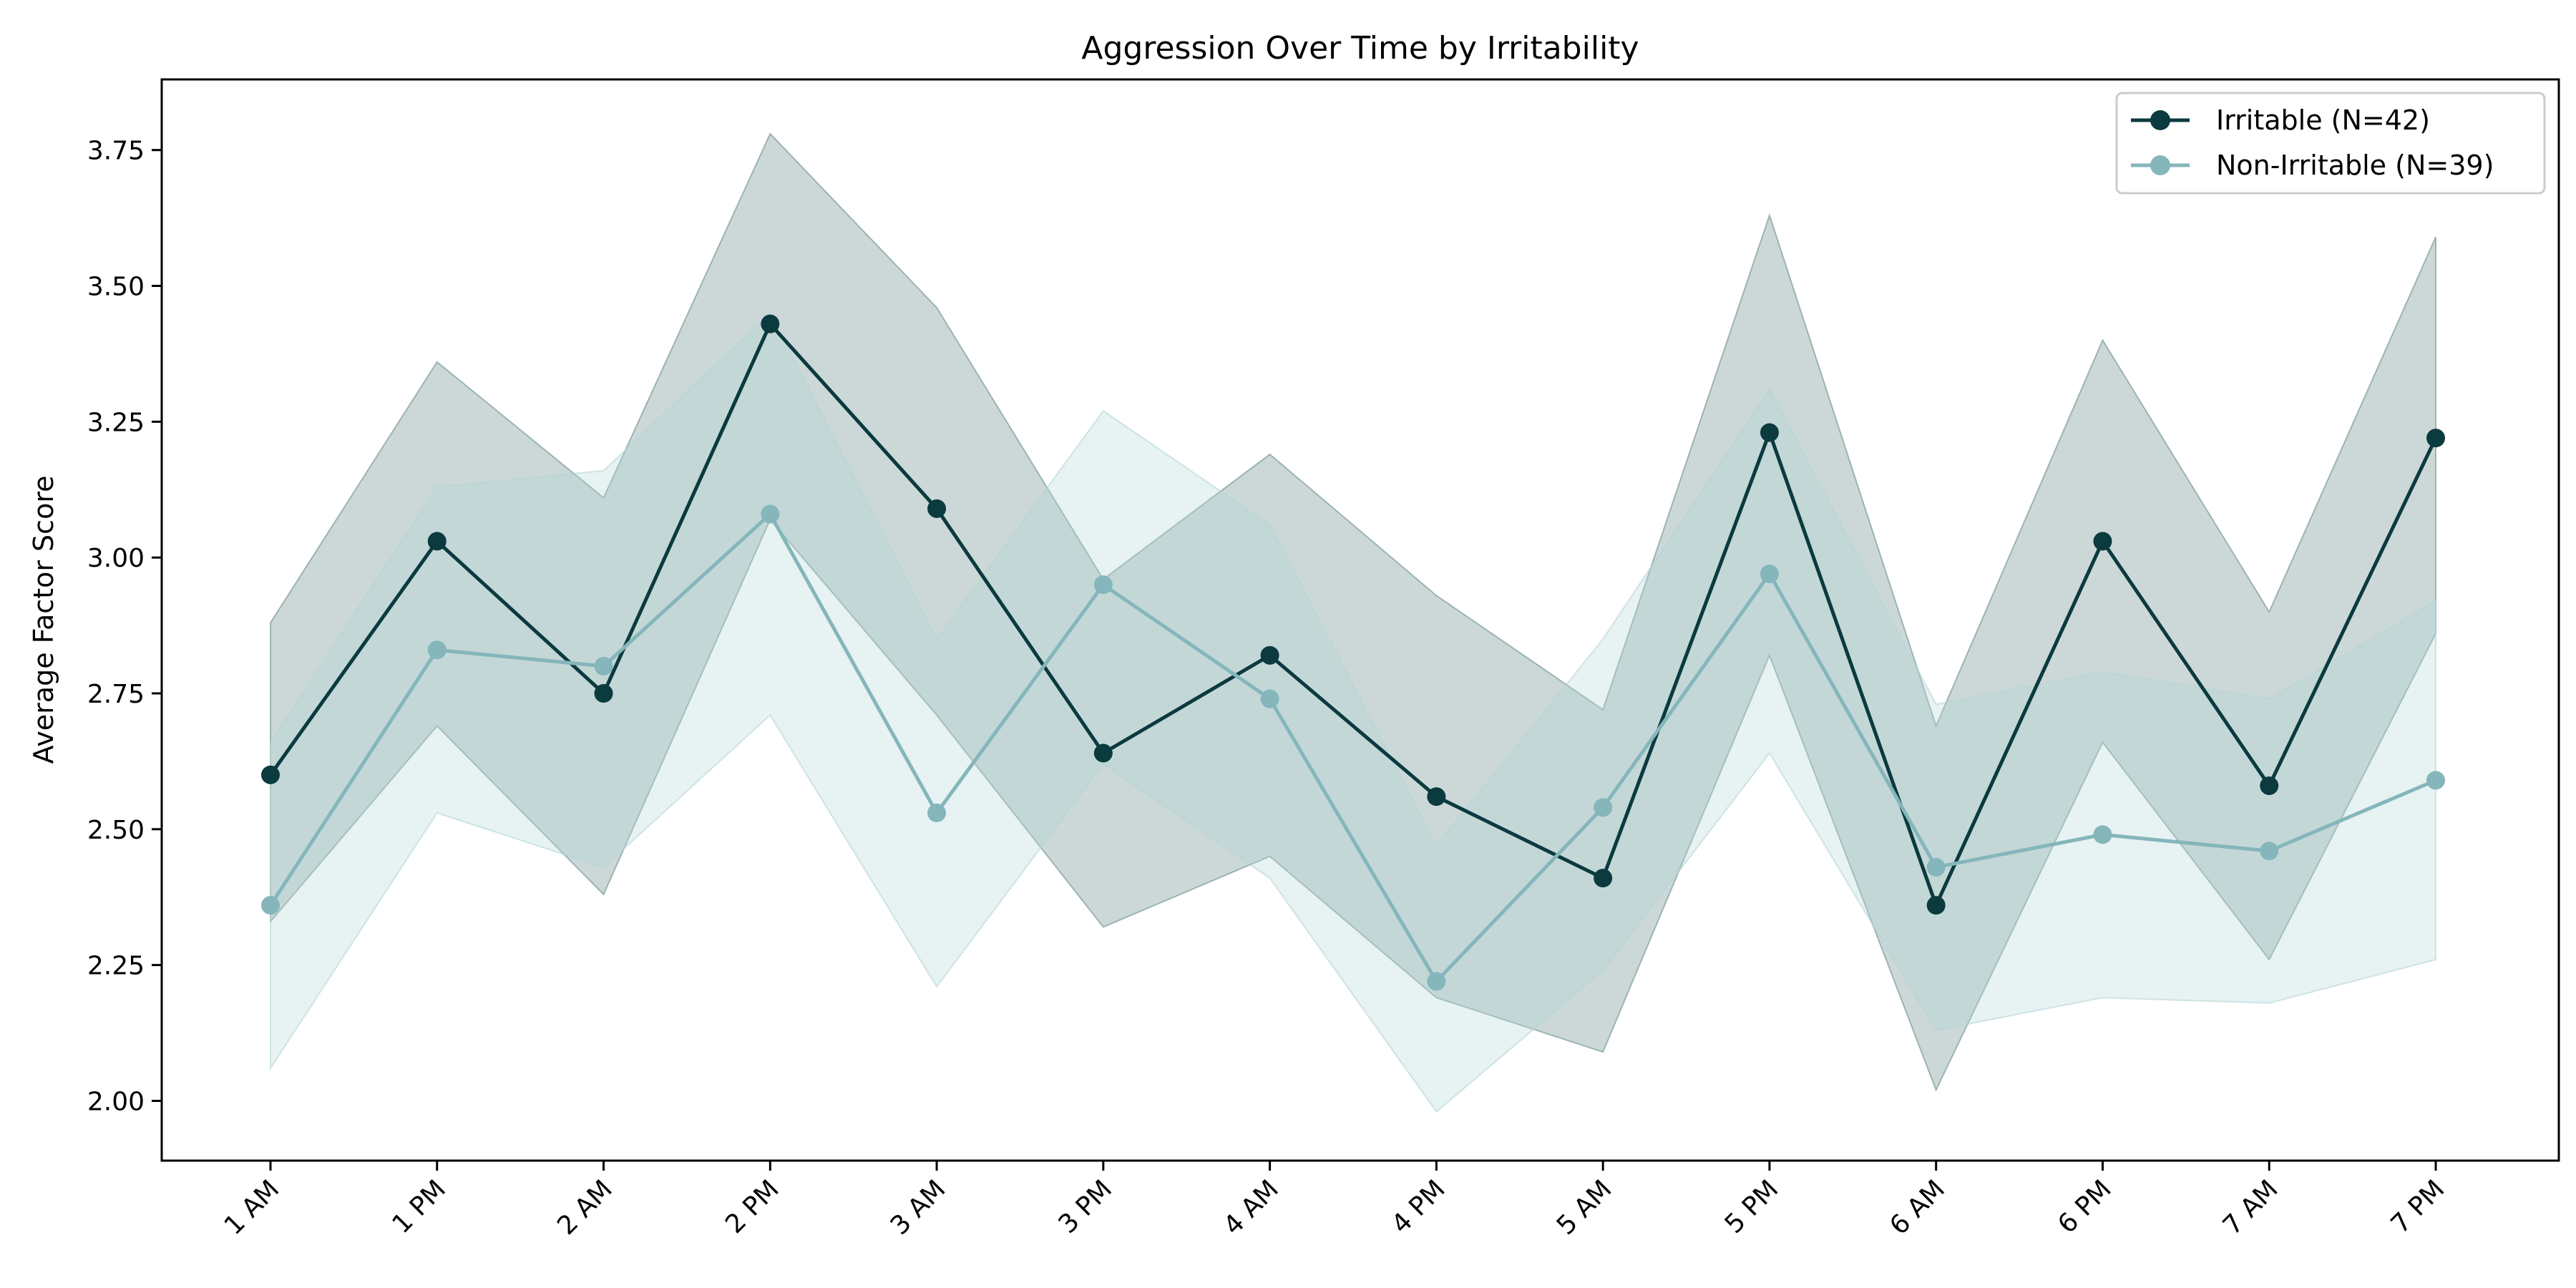 The image size is (2576, 1288). I want to click on data-point-non-irritable-6-am, so click(1936, 867).